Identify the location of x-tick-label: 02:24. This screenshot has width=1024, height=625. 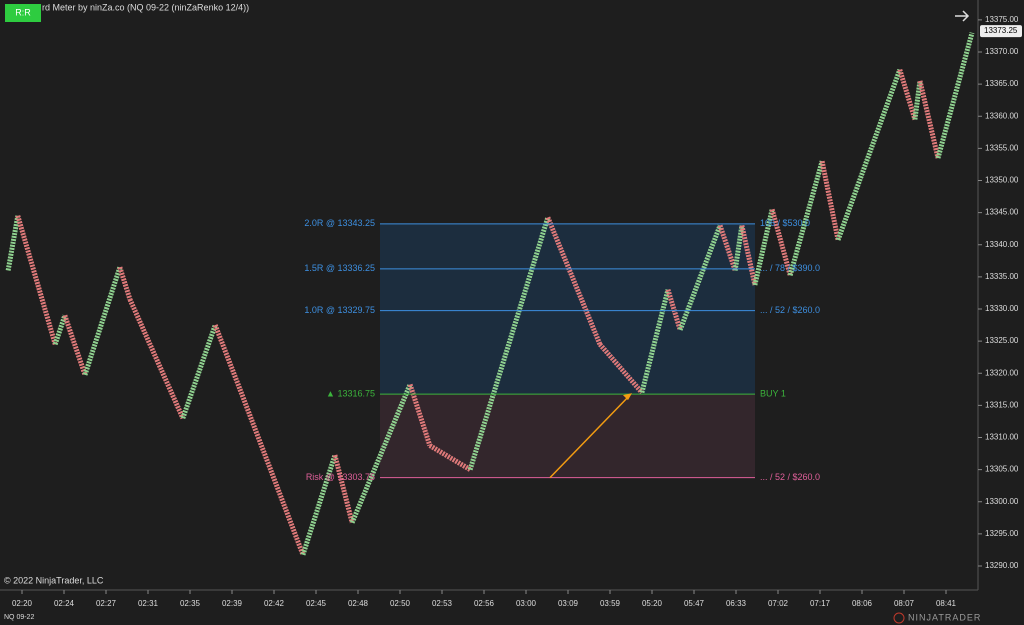
(64, 603).